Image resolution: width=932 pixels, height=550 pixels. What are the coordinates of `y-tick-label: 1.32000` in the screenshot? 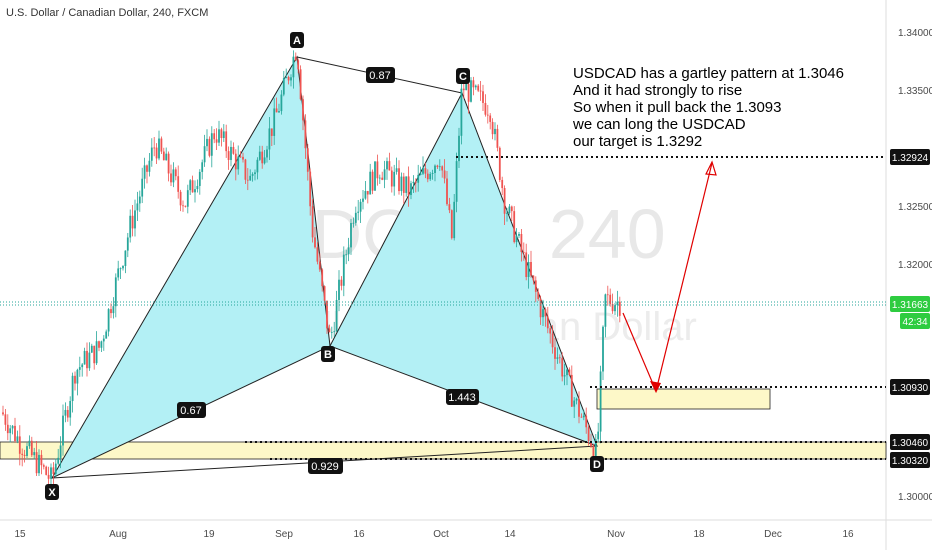 It's located at (915, 265).